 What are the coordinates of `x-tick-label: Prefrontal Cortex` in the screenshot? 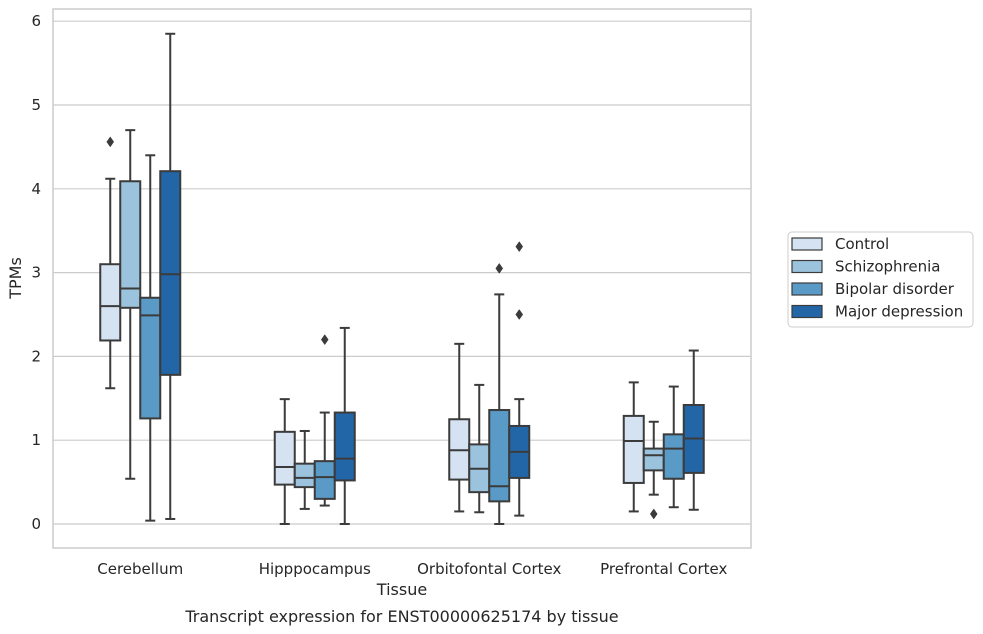 It's located at (663, 569).